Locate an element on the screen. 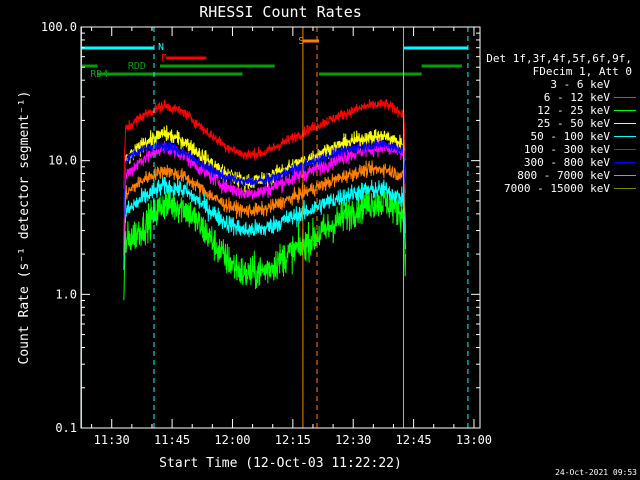 The height and width of the screenshot is (480, 640). x-tick-label: 11:45 is located at coordinates (172, 440).